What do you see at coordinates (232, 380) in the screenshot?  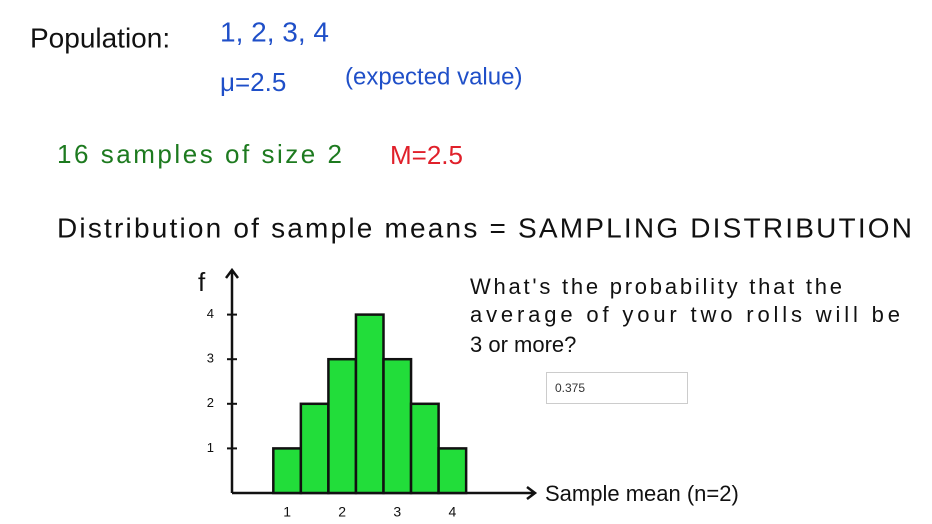 I see `y-axis` at bounding box center [232, 380].